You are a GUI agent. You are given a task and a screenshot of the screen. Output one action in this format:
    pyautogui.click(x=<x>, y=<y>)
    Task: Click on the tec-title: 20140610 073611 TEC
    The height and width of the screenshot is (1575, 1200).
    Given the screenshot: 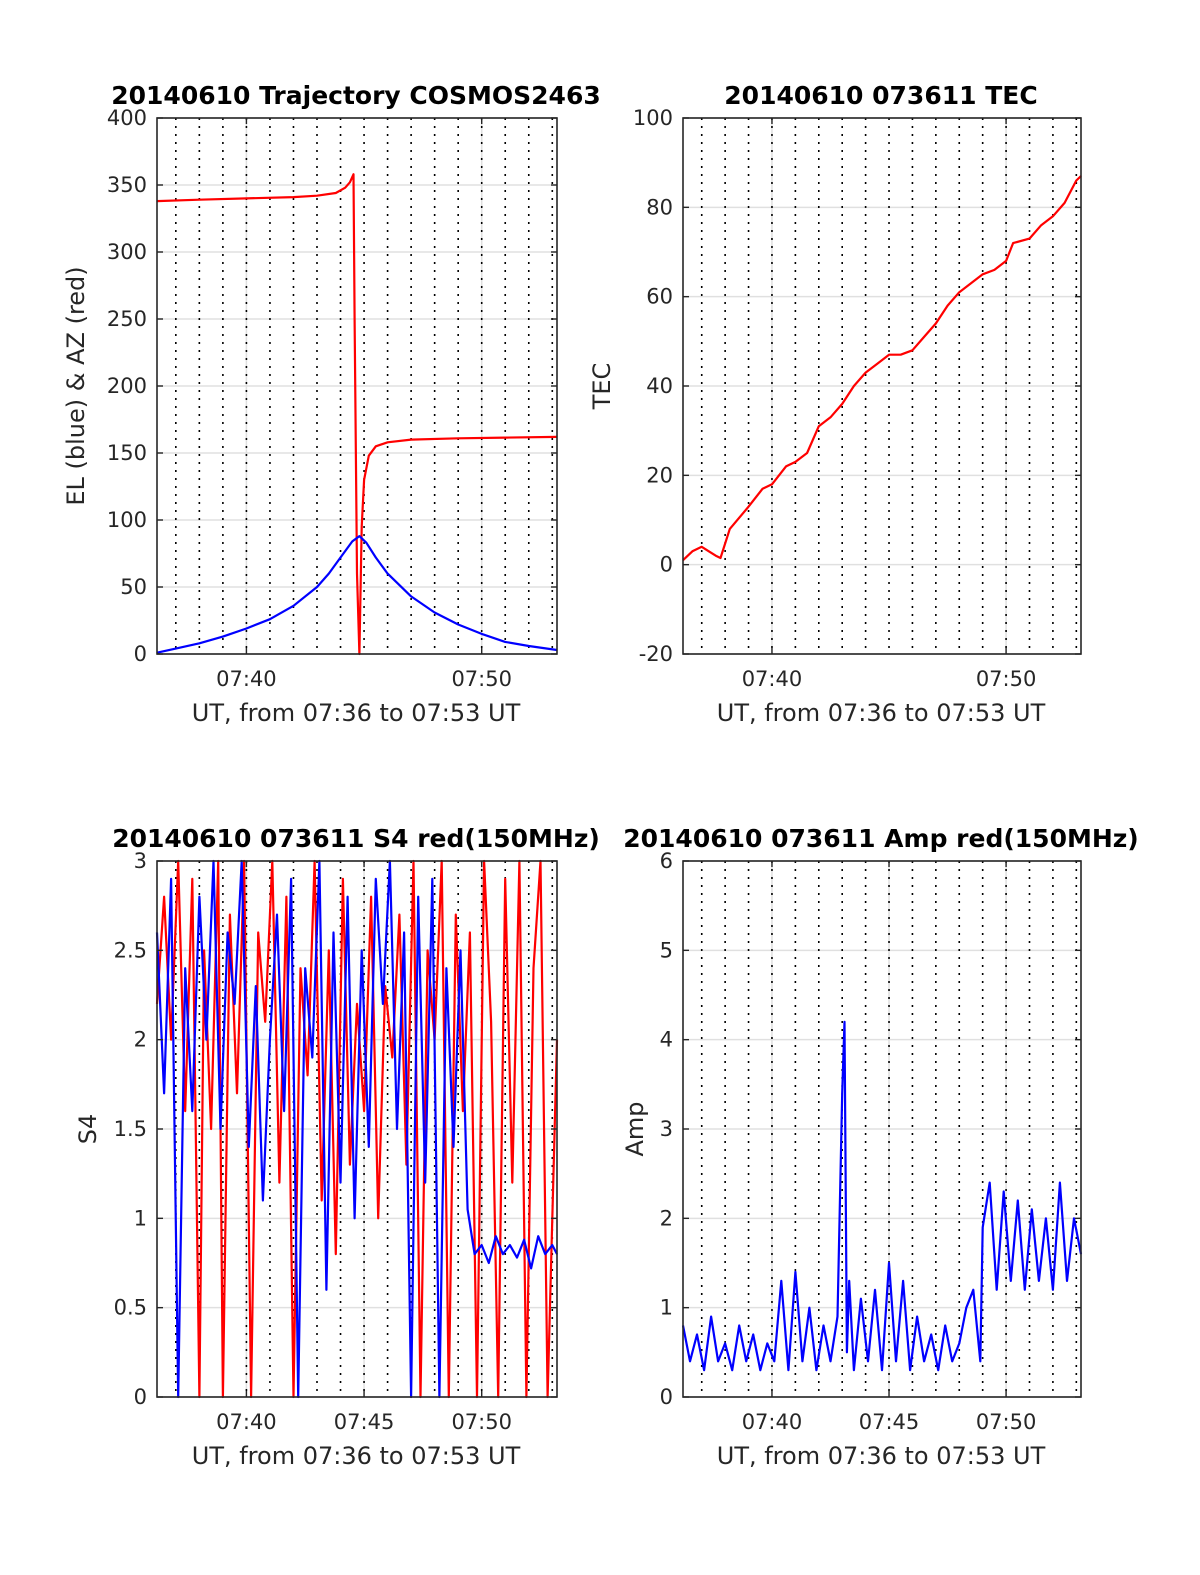 What is the action you would take?
    pyautogui.click(x=880, y=95)
    